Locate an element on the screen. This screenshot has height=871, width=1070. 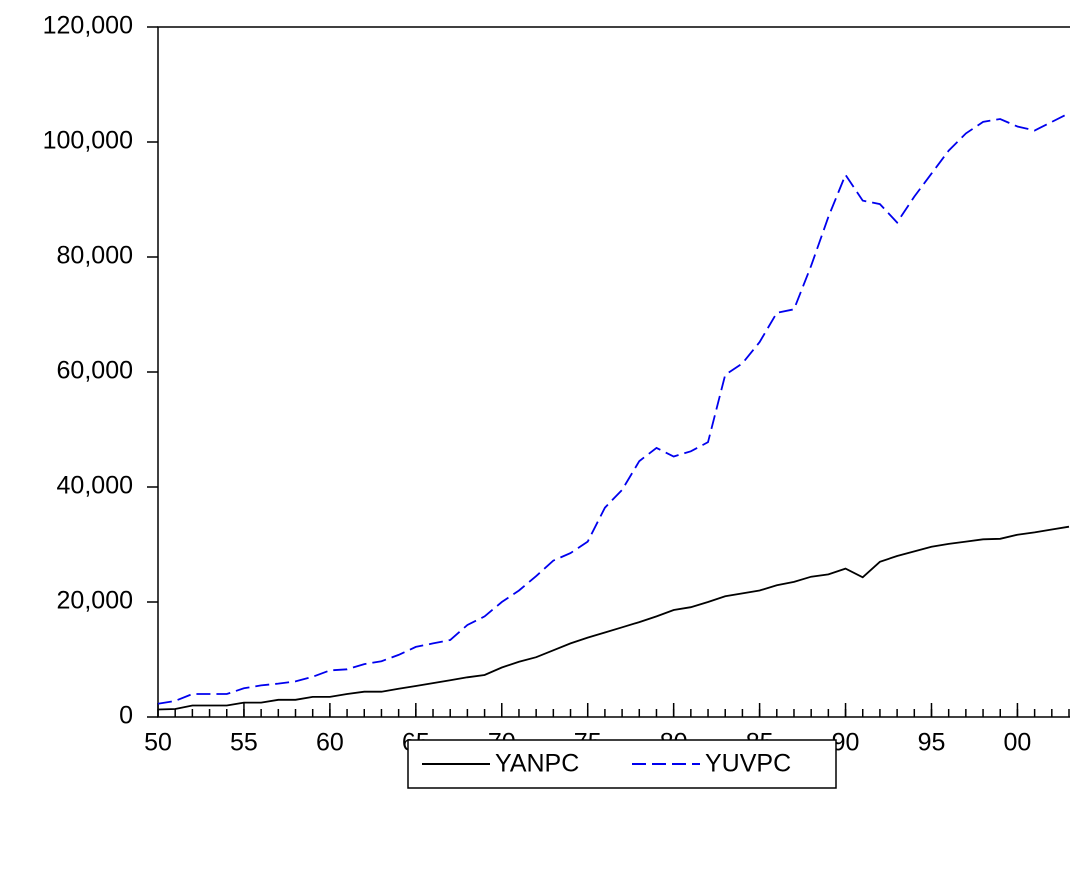
y-tick-label: 0 is located at coordinates (126, 716).